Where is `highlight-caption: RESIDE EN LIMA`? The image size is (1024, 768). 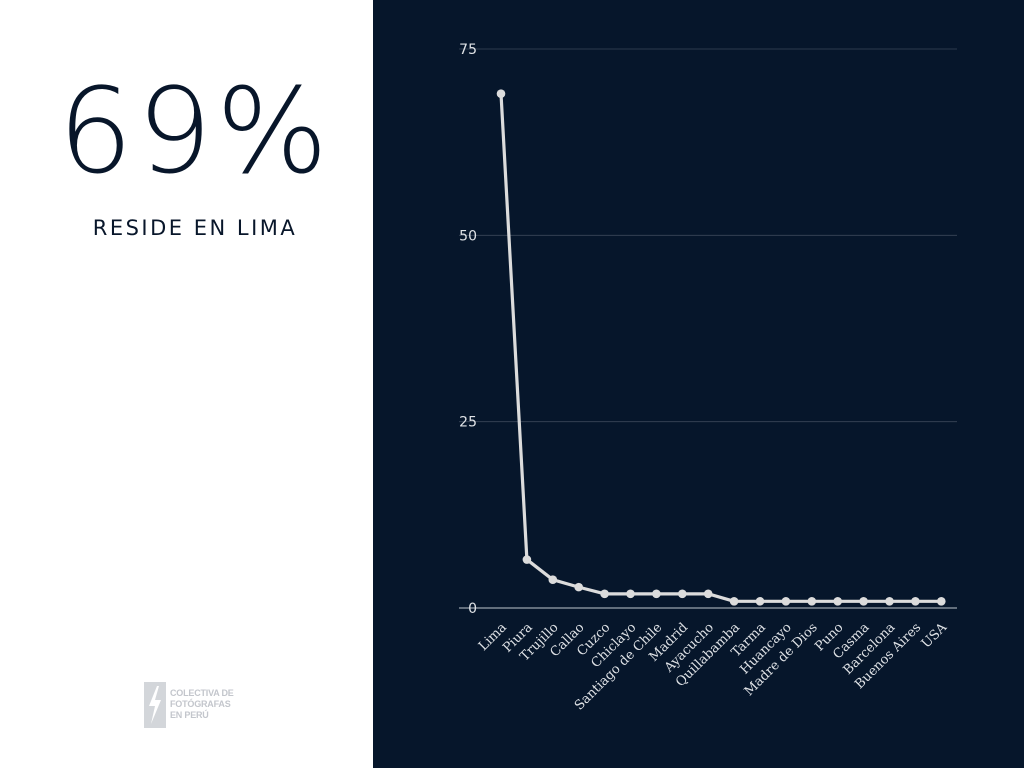 highlight-caption: RESIDE EN LIMA is located at coordinates (195, 228).